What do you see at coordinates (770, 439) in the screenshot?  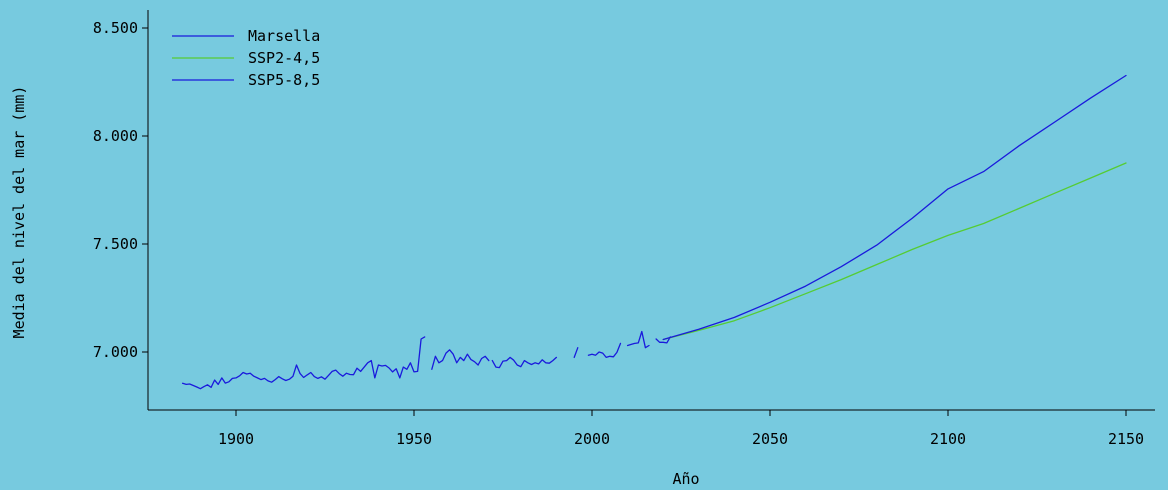 I see `x-tick-label: 2050` at bounding box center [770, 439].